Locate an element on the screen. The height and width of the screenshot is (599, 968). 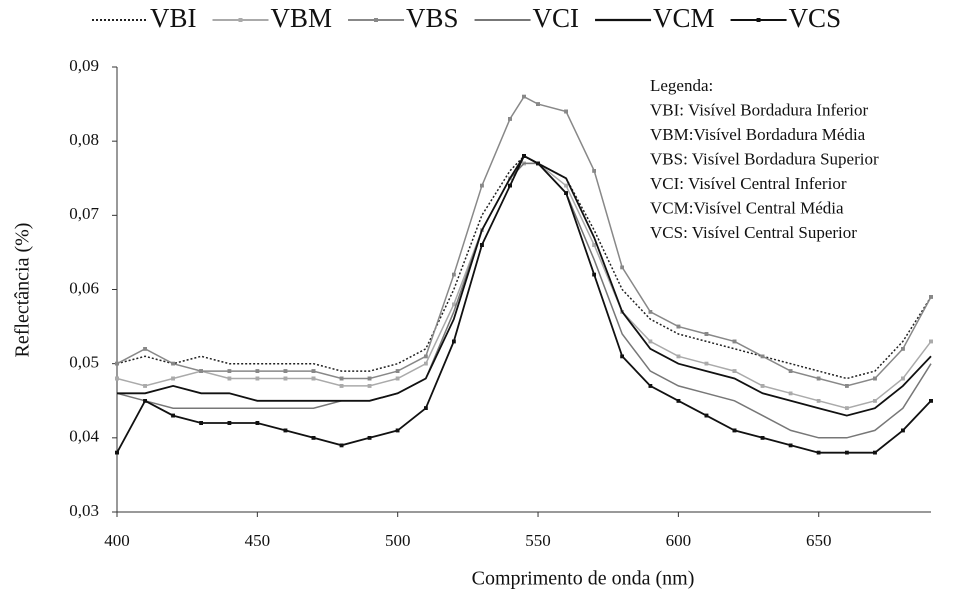
y-tick-label: 0,04 is located at coordinates (84, 436).